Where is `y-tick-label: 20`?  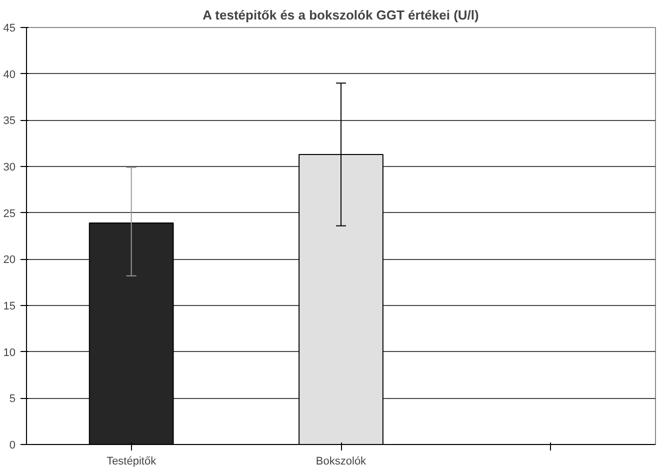
y-tick-label: 20 is located at coordinates (9, 260).